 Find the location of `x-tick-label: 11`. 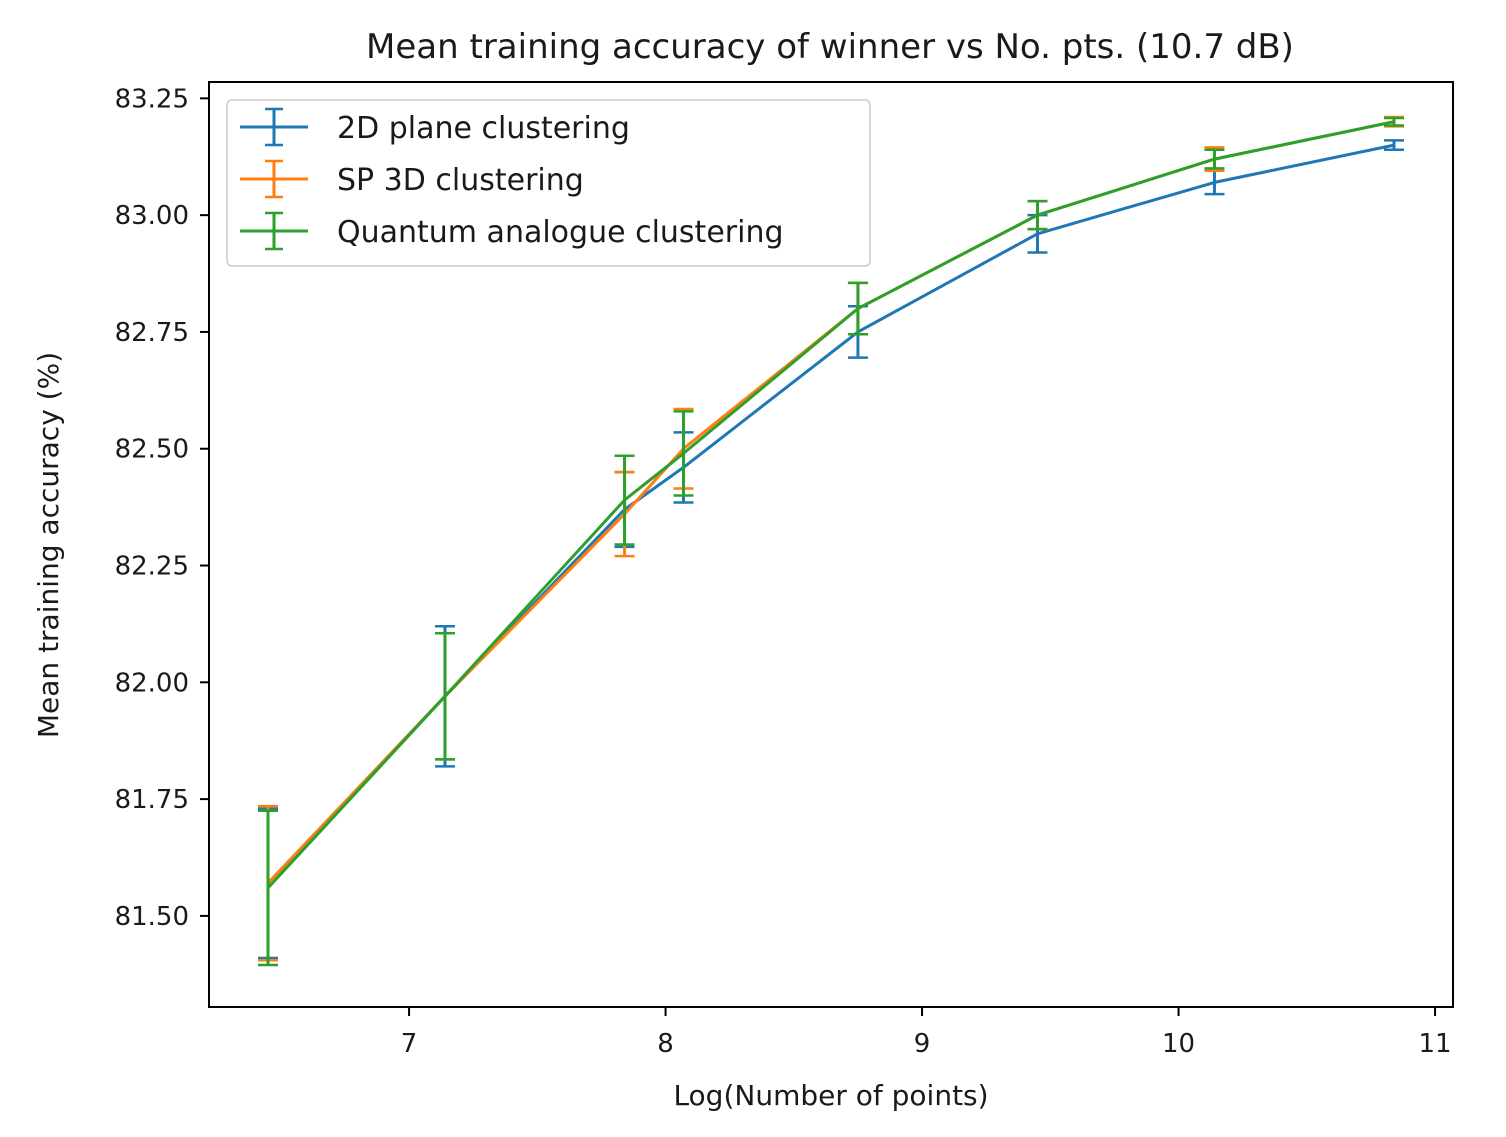

x-tick-label: 11 is located at coordinates (1434, 1044).